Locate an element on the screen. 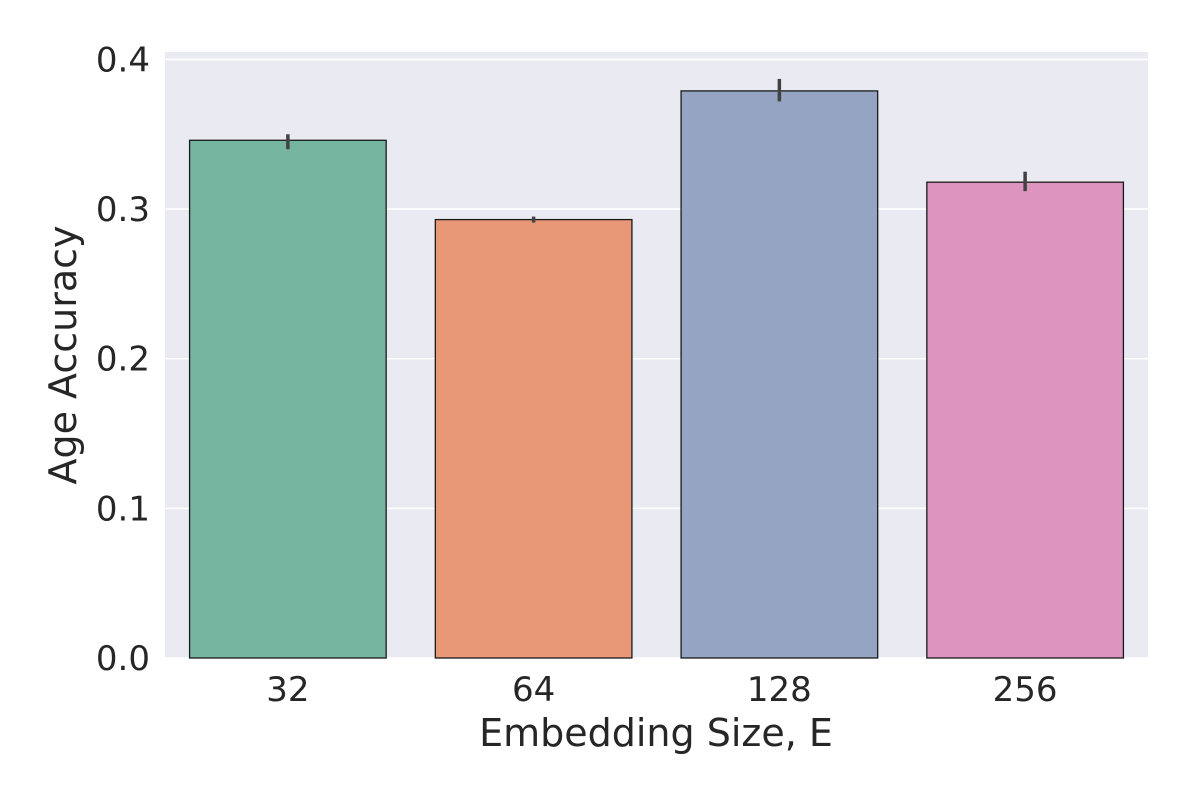 The image size is (1200, 800). x-tick-label: 32 is located at coordinates (287, 690).